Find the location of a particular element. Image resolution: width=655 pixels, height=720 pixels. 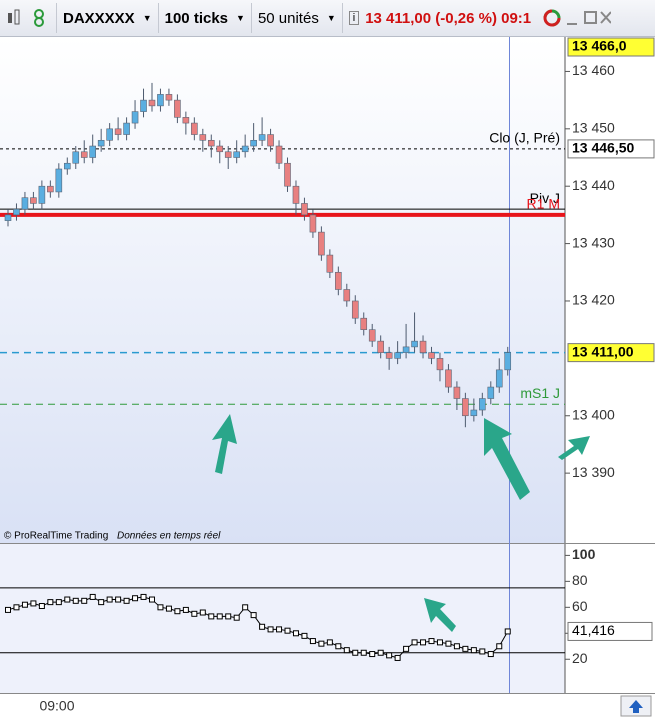

symbol: DAXXXXX is located at coordinates (99, 18).